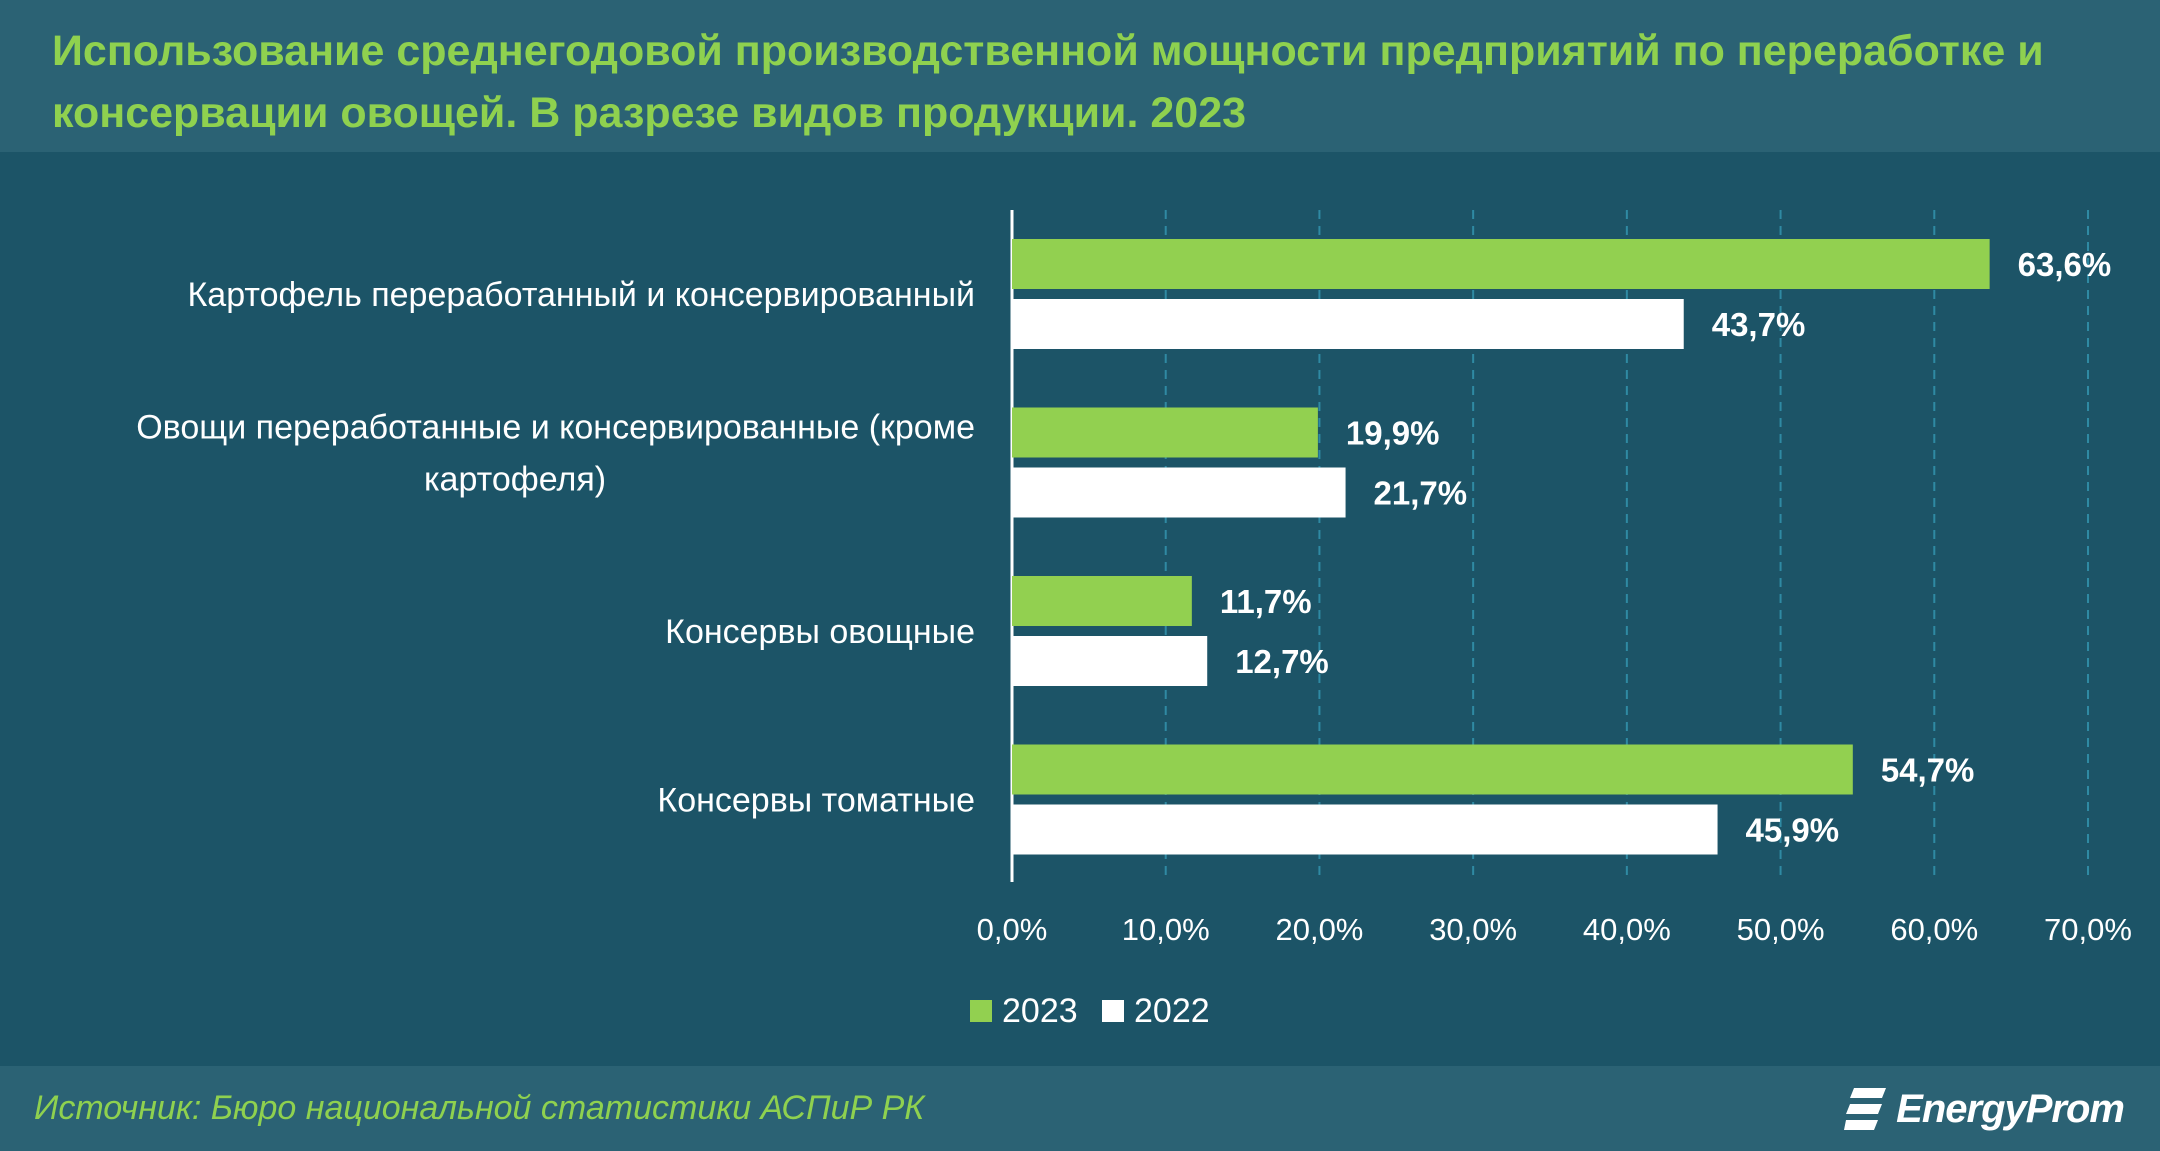 The width and height of the screenshot is (2160, 1151). What do you see at coordinates (1282, 661) in the screenshot?
I see `data-label: 12,7%` at bounding box center [1282, 661].